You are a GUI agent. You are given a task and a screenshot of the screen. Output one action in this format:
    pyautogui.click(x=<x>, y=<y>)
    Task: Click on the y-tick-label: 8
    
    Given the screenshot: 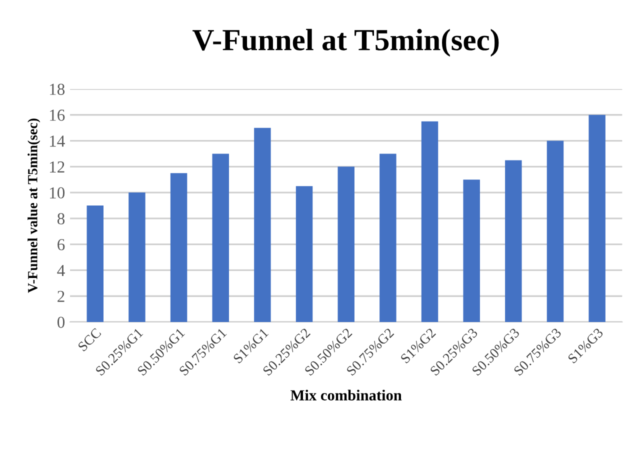 What is the action you would take?
    pyautogui.click(x=61, y=218)
    